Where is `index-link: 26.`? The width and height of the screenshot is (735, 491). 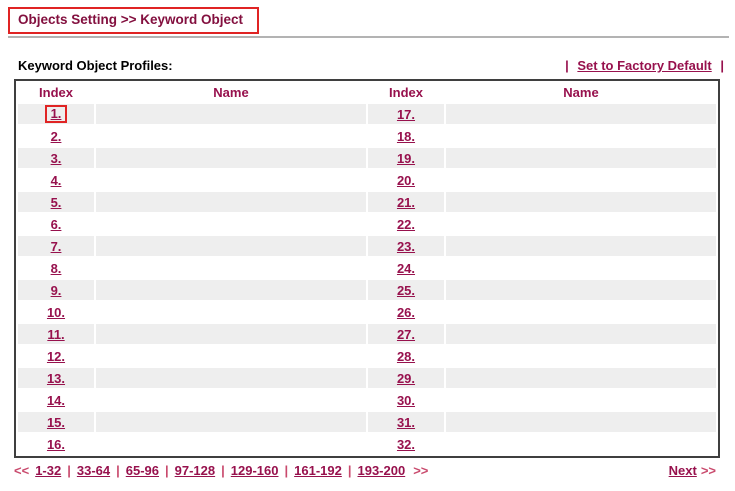 index-link: 26. is located at coordinates (406, 312).